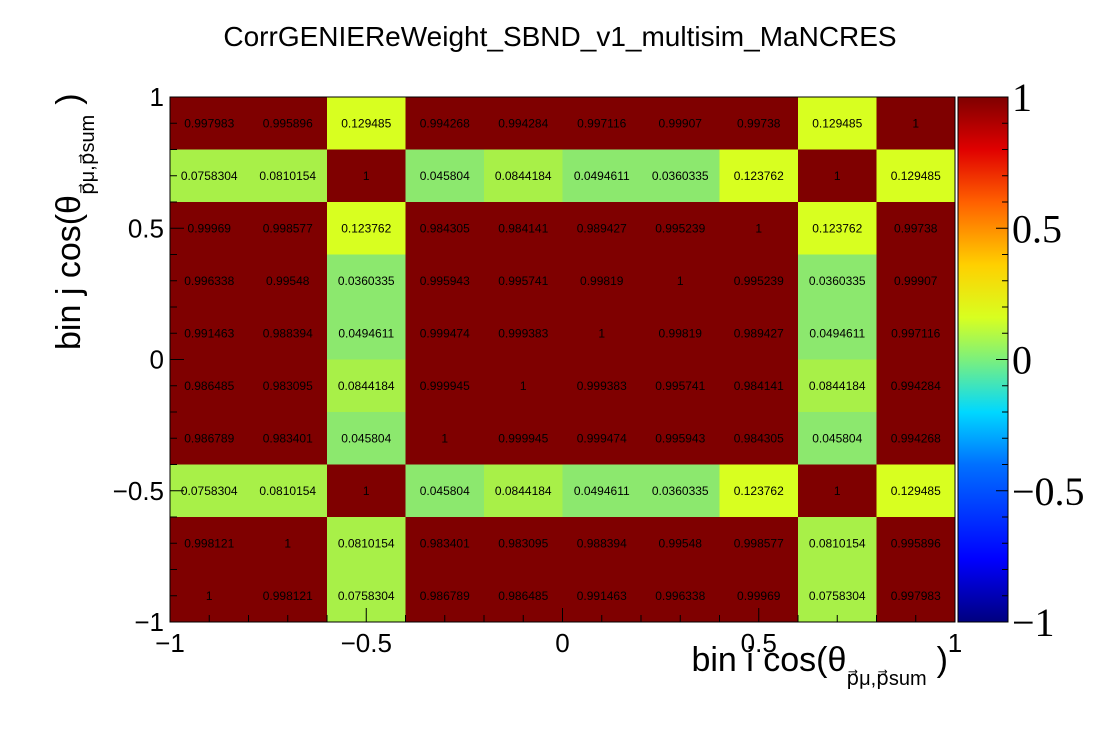  I want to click on cell-value-label: 0.997116, so click(601, 123).